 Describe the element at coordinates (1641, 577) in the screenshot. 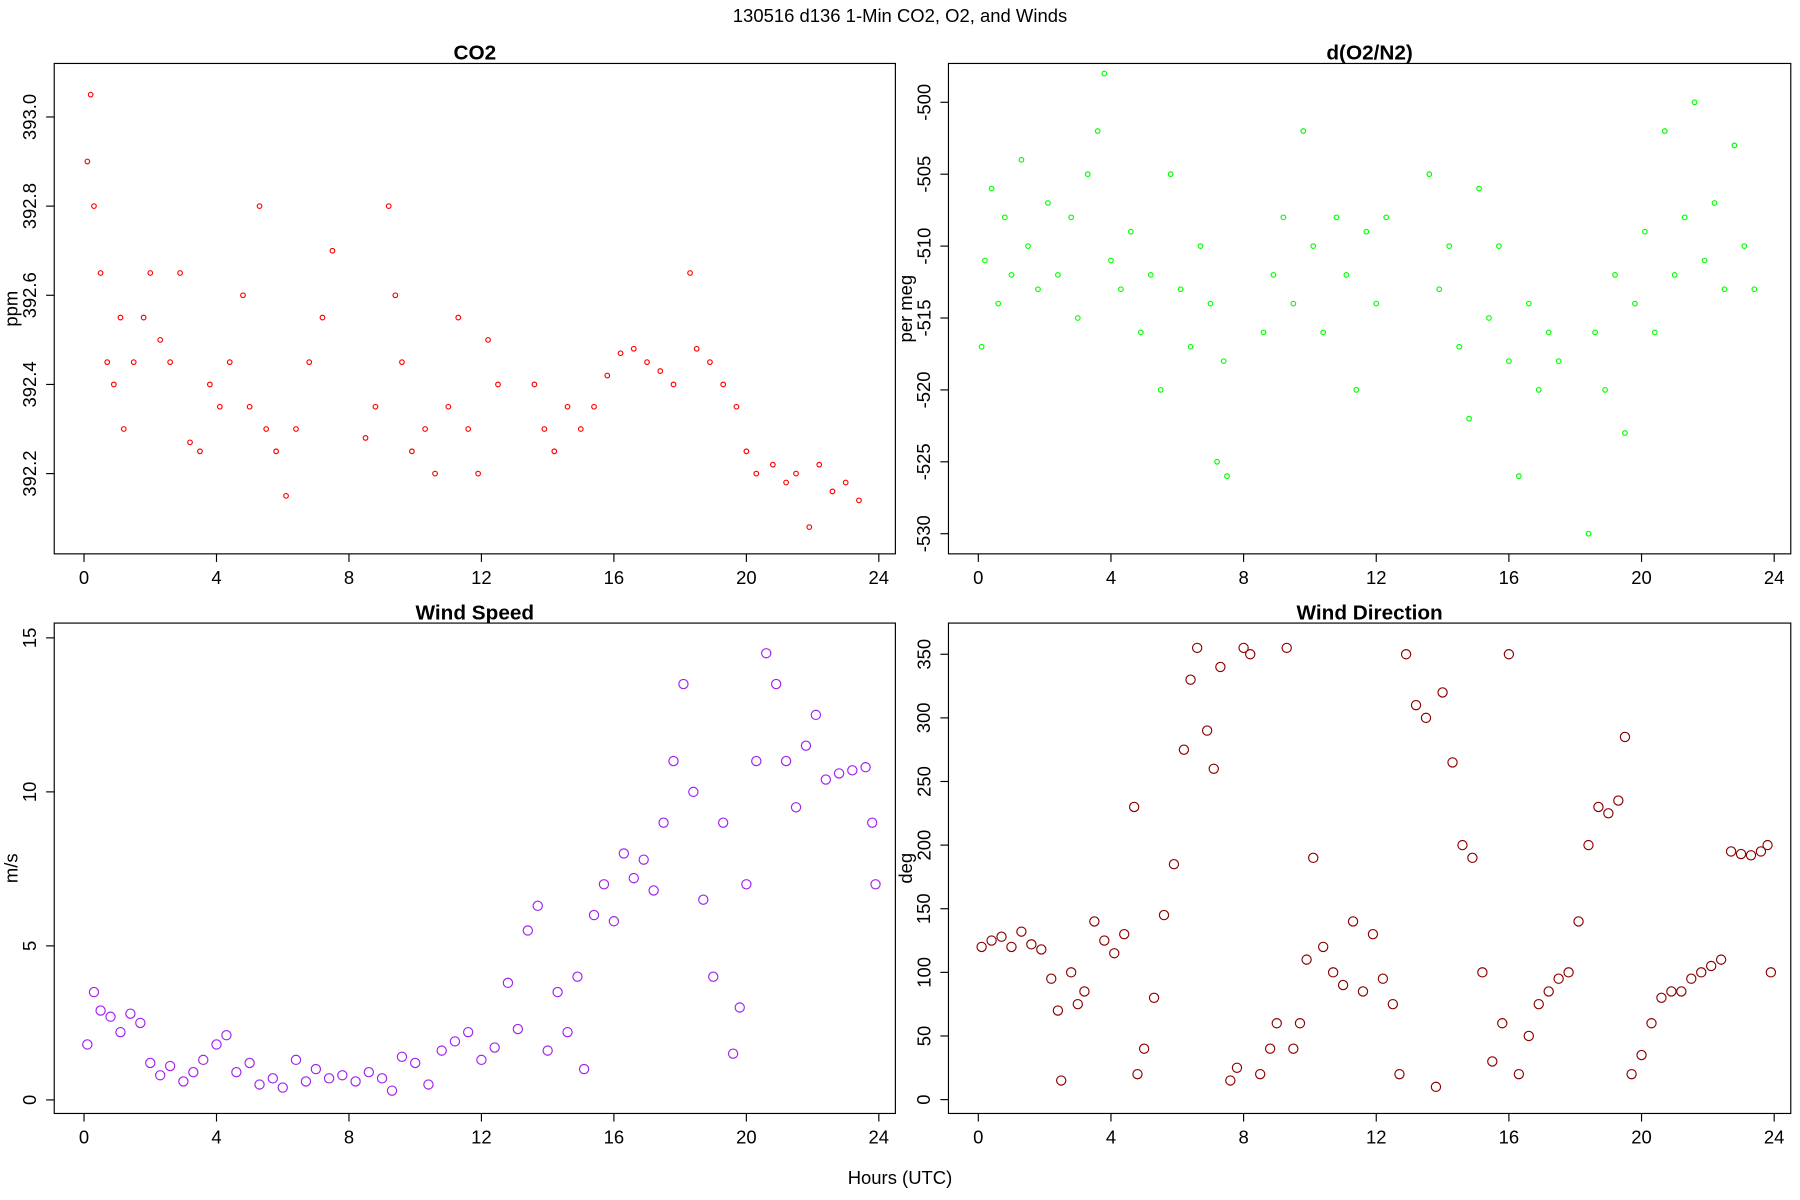

I see `x-tick-label: 20` at that location.